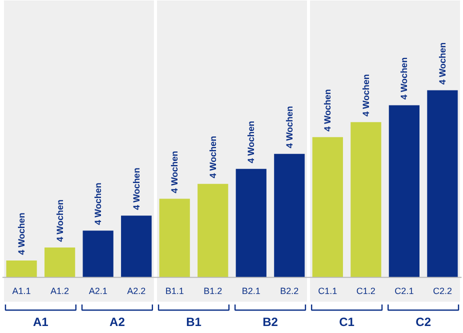  I want to click on x-tick-label: A1.1, so click(21, 291).